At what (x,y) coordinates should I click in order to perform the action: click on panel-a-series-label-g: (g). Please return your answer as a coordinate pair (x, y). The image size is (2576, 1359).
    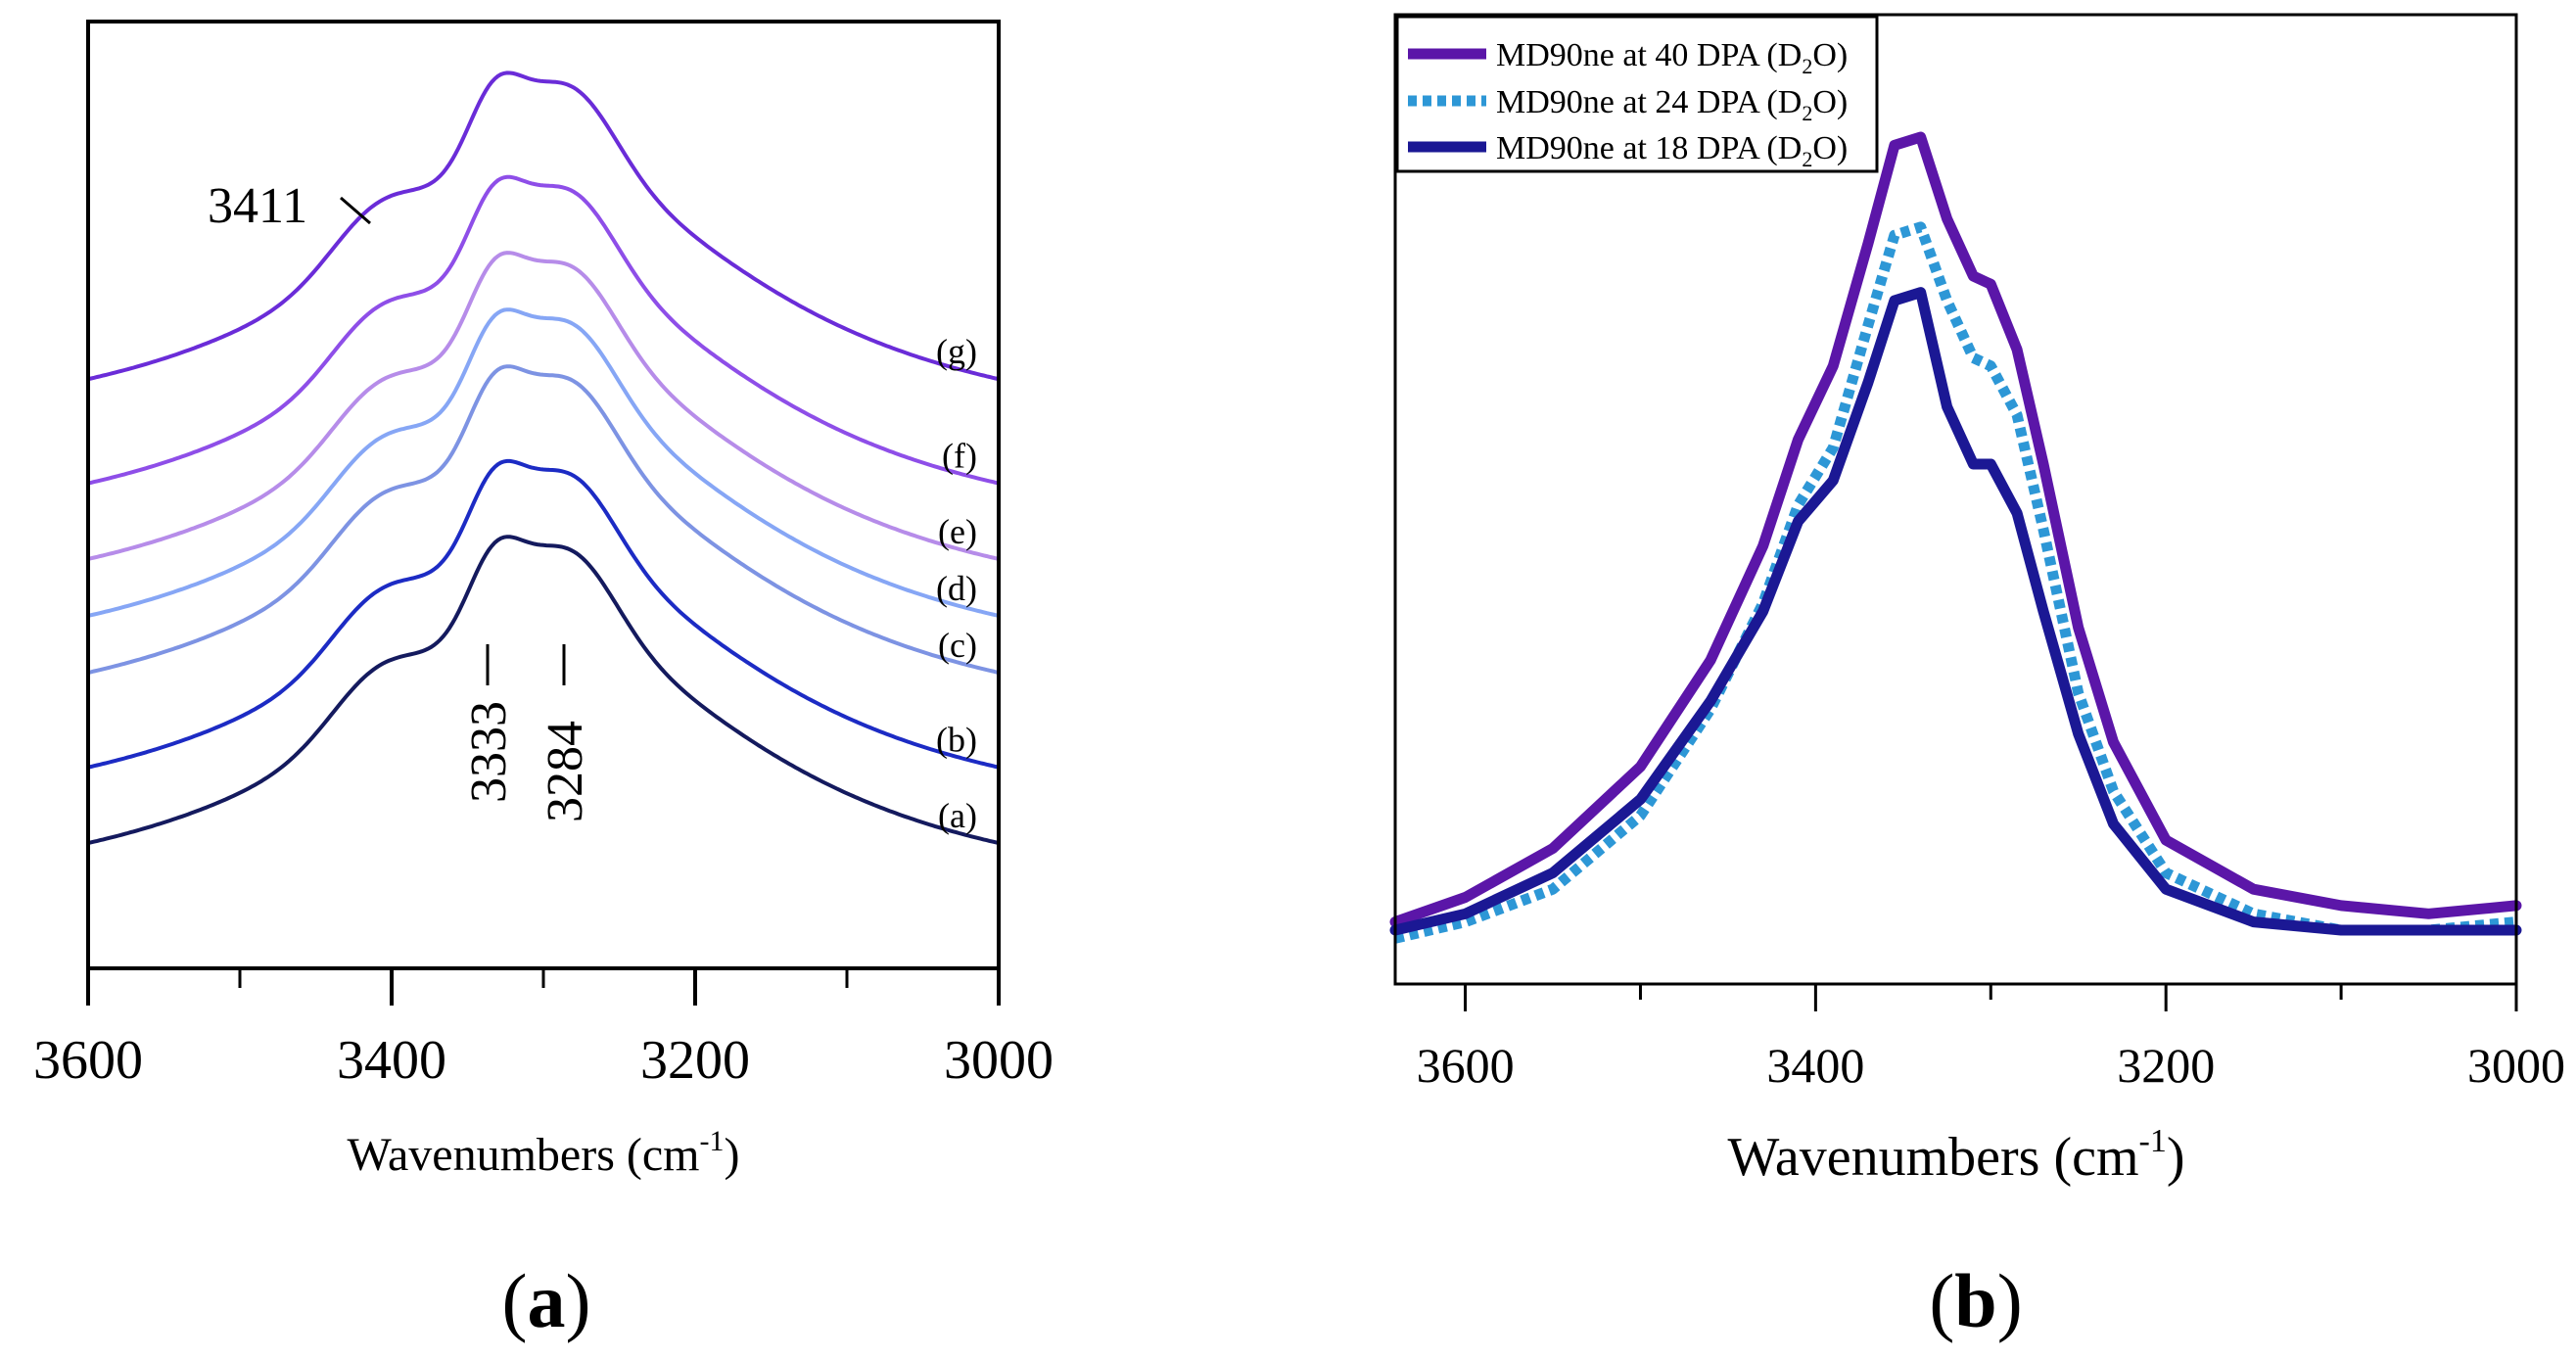
    Looking at the image, I should click on (956, 351).